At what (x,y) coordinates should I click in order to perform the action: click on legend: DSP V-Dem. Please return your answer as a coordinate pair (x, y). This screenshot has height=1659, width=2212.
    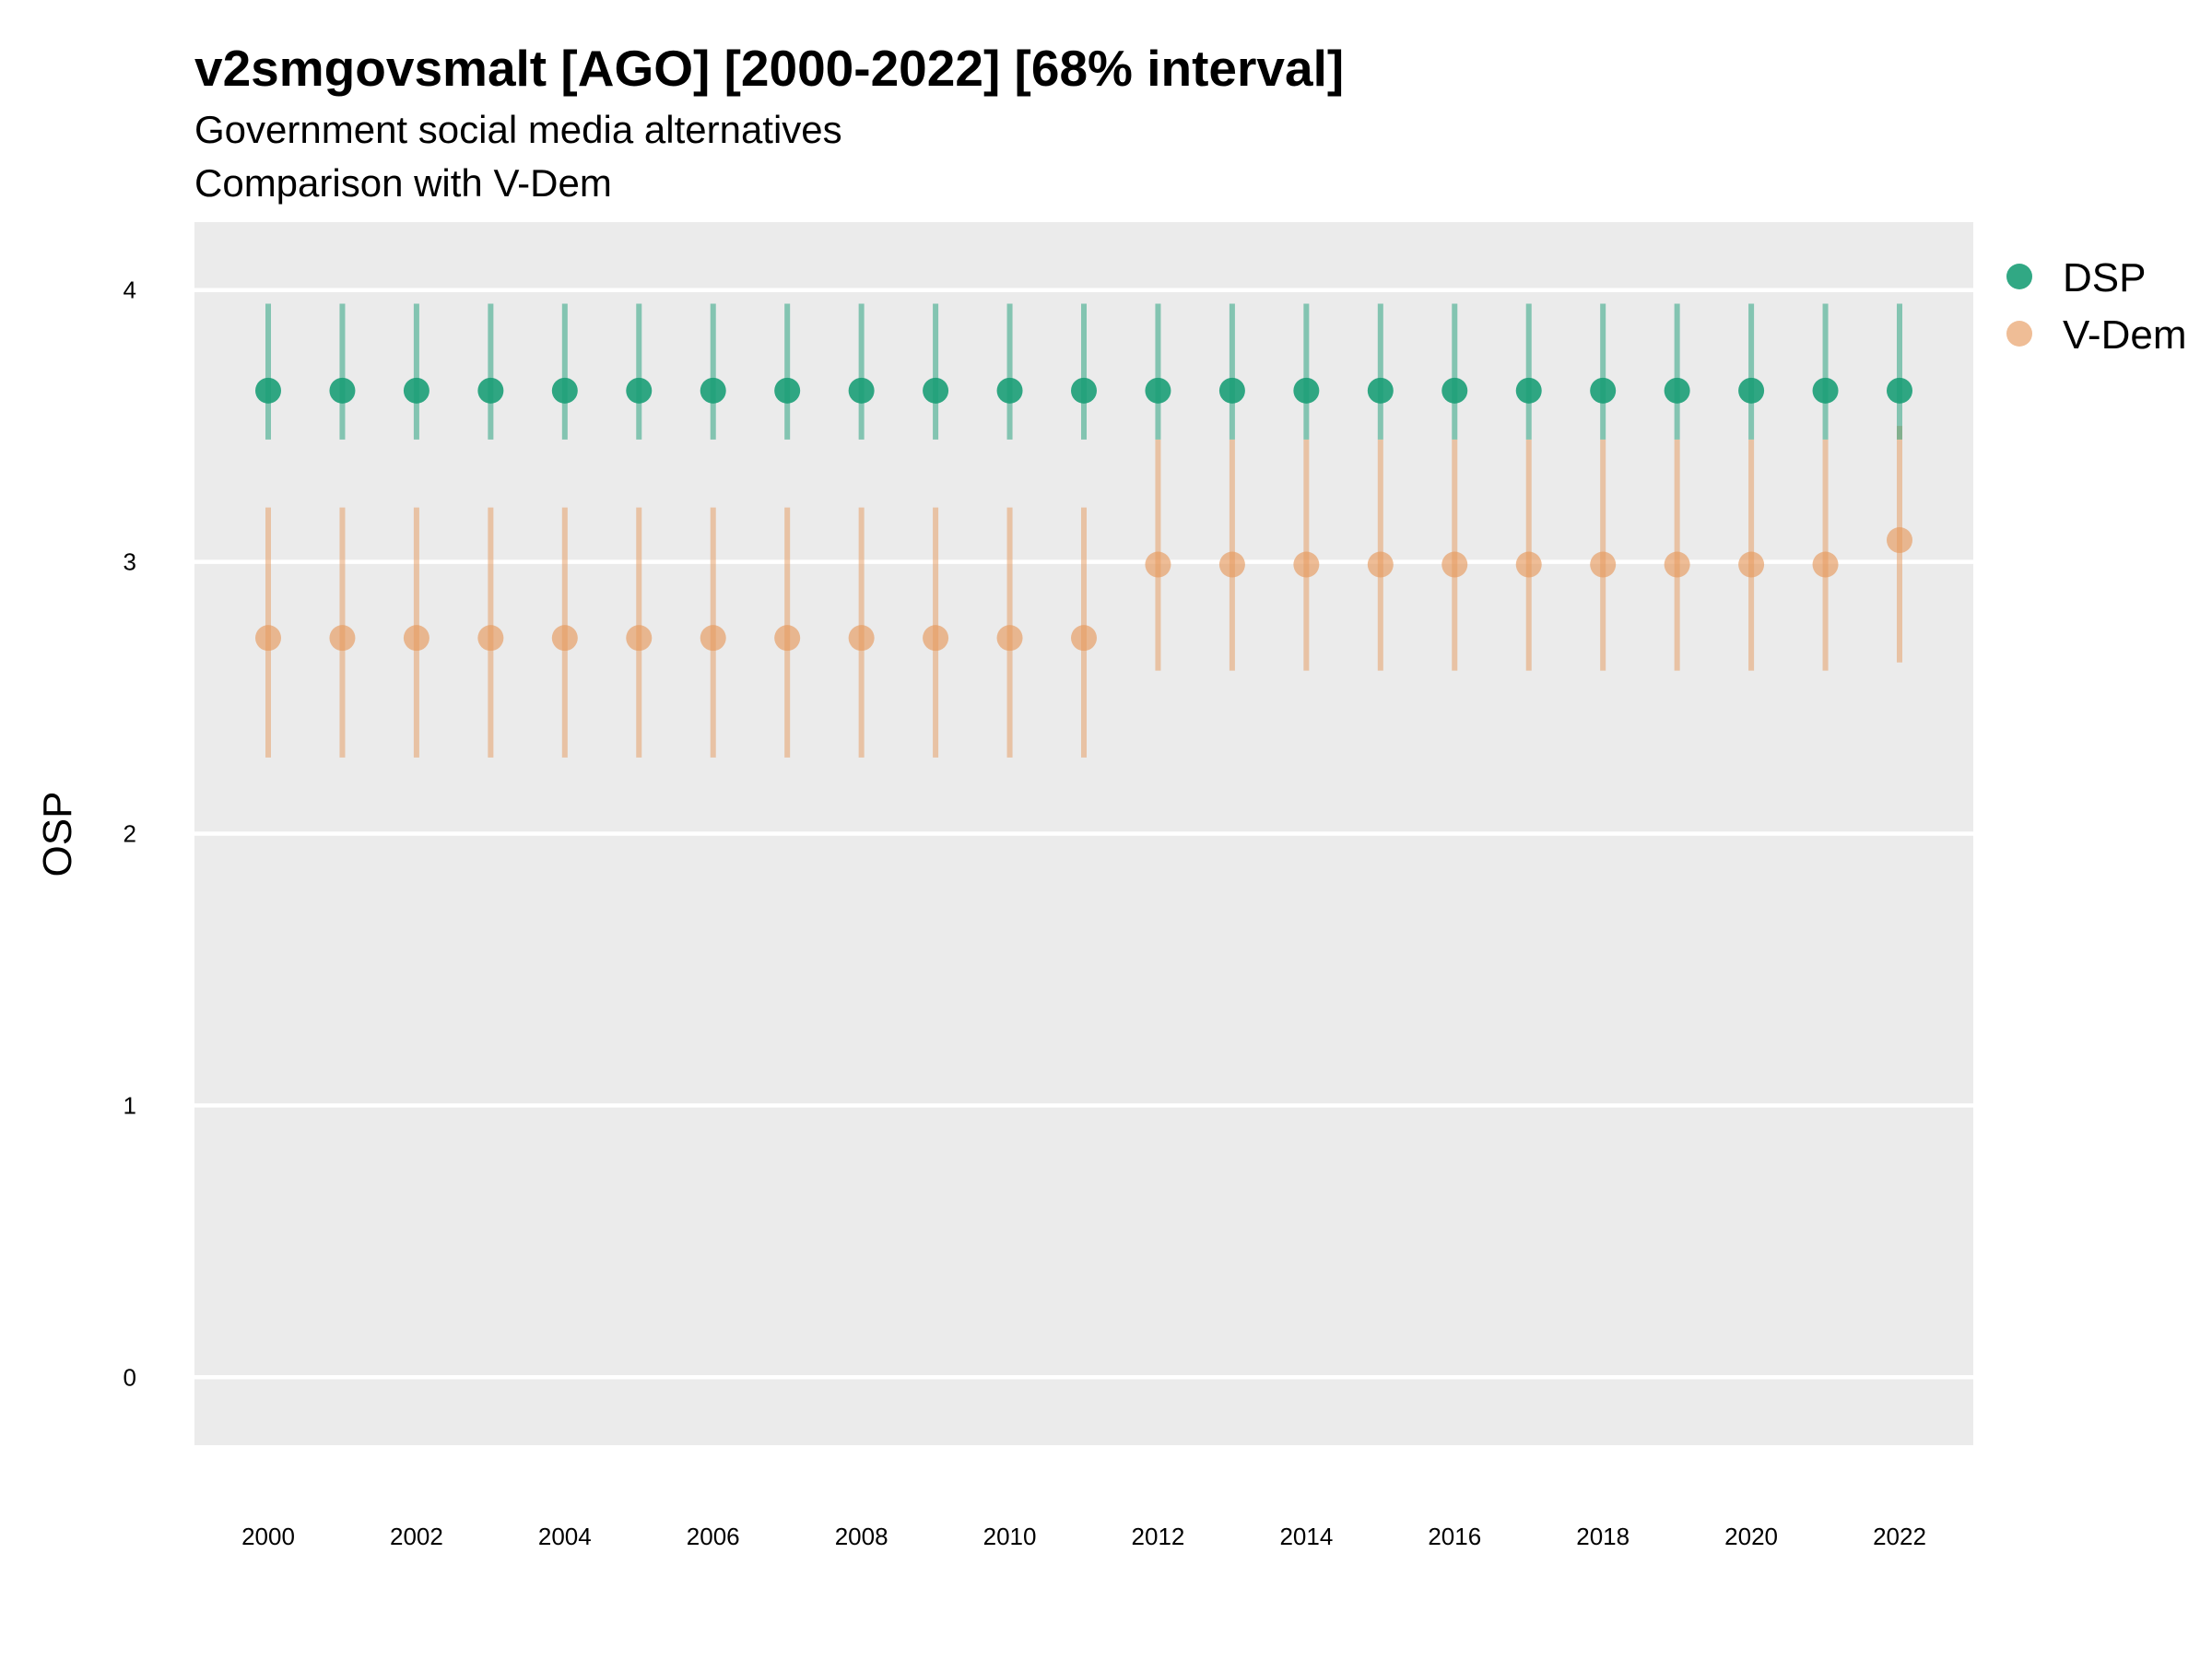
    Looking at the image, I should click on (2096, 306).